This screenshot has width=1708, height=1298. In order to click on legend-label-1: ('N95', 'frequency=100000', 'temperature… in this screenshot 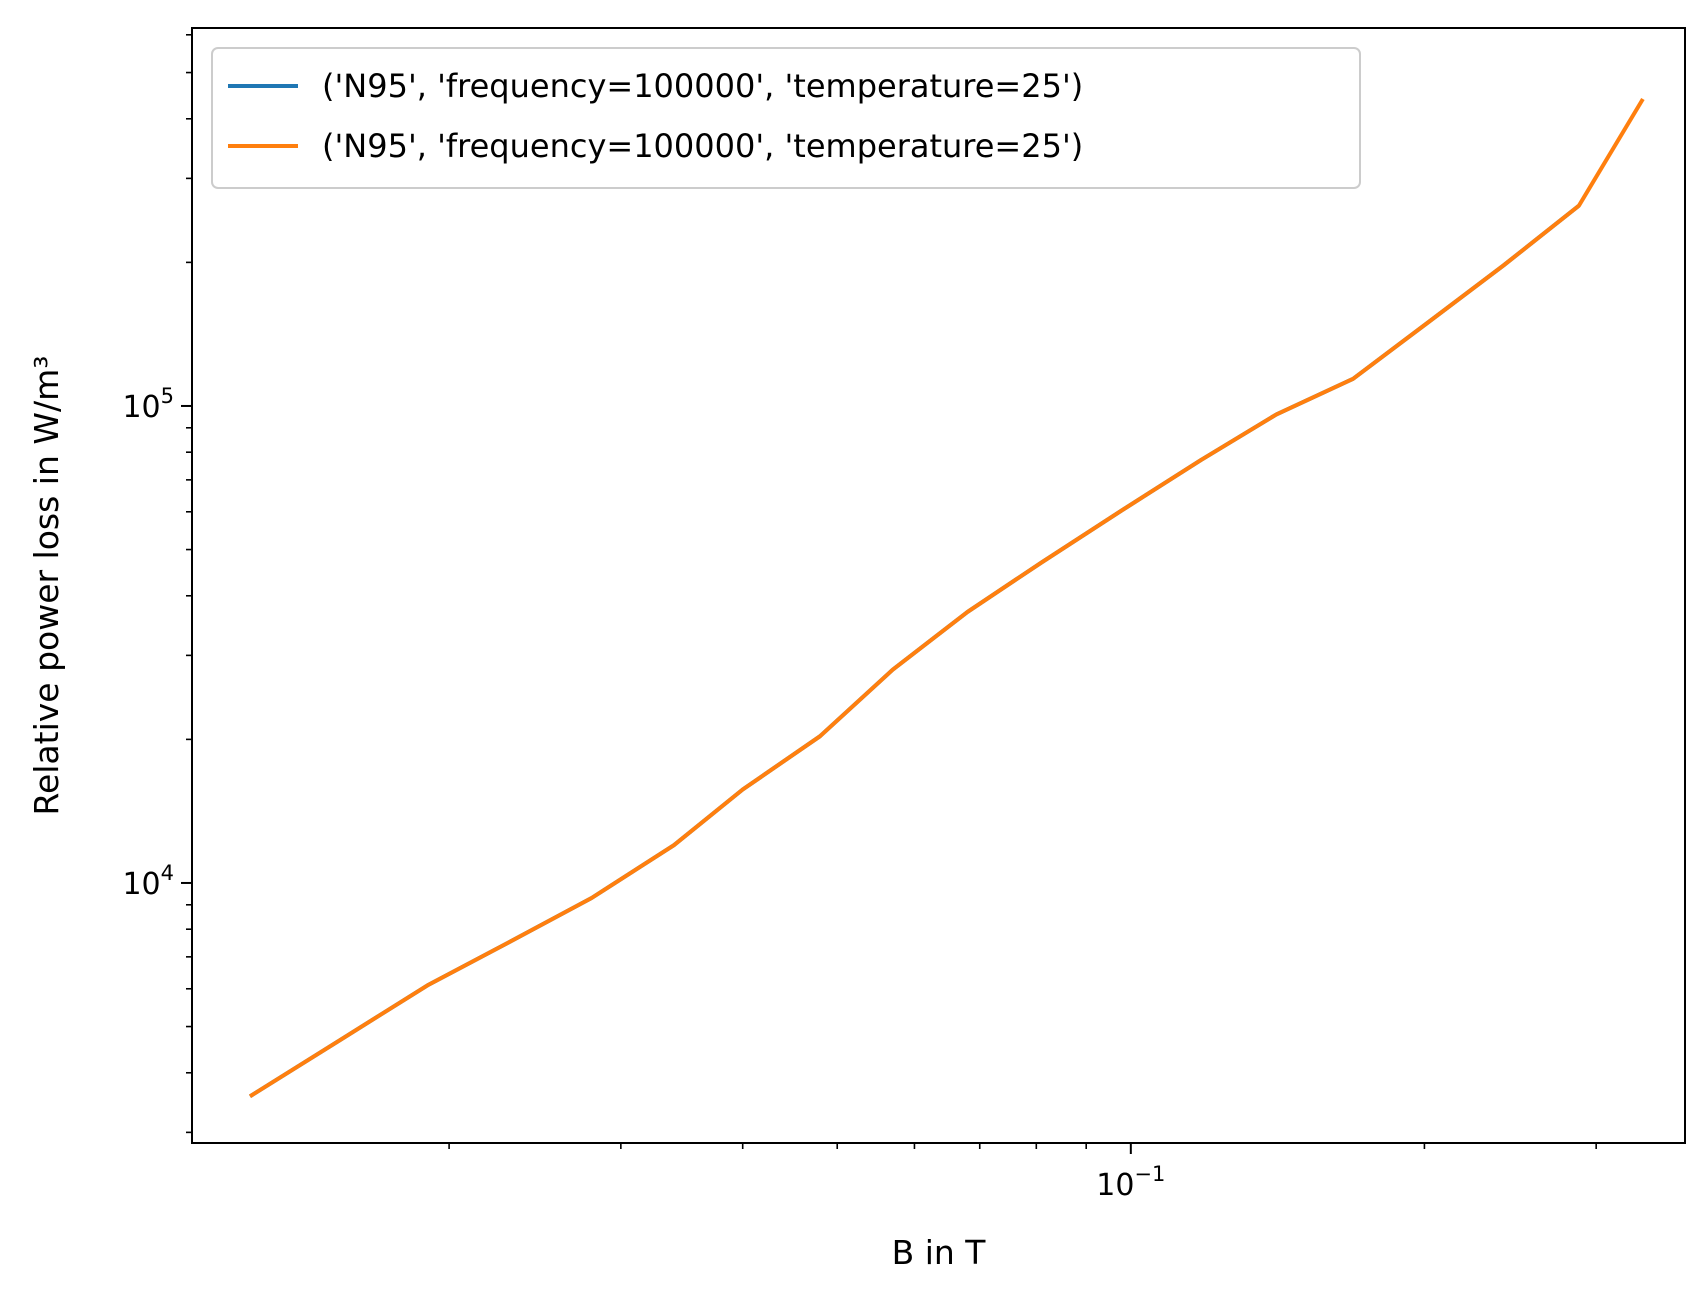, I will do `click(702, 86)`.